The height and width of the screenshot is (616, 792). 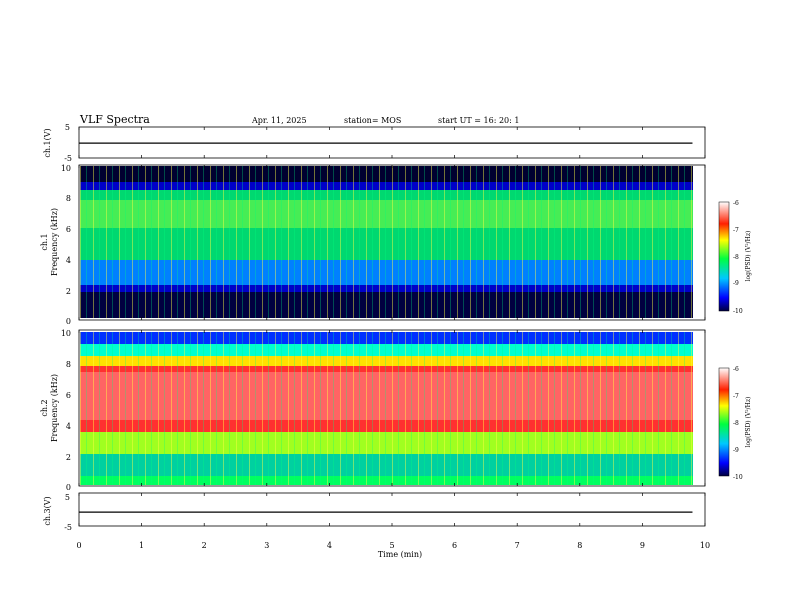 I want to click on ch1-ytick-0: 0, so click(x=68, y=321).